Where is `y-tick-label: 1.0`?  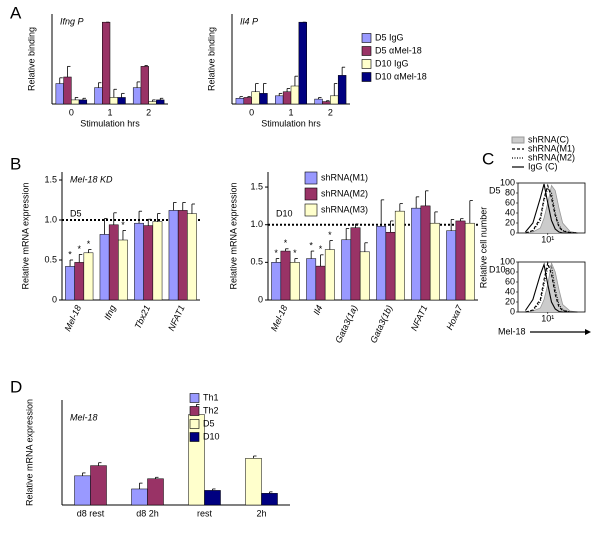
y-tick-label: 1.0 is located at coordinates (256, 224).